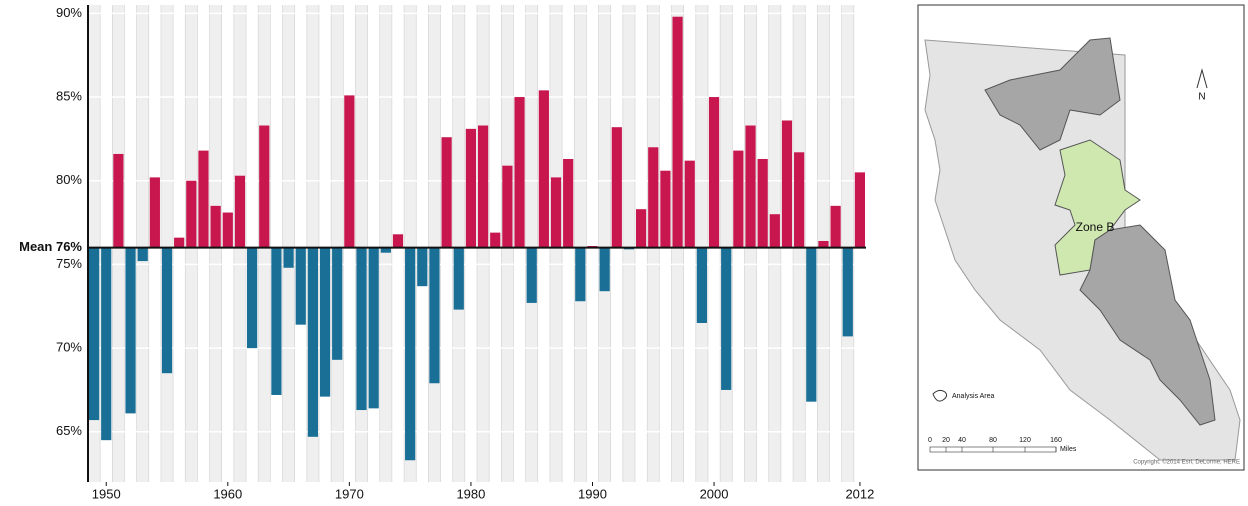 This screenshot has width=1248, height=506. Describe the element at coordinates (1201, 97) in the screenshot. I see `north-label: N` at that location.